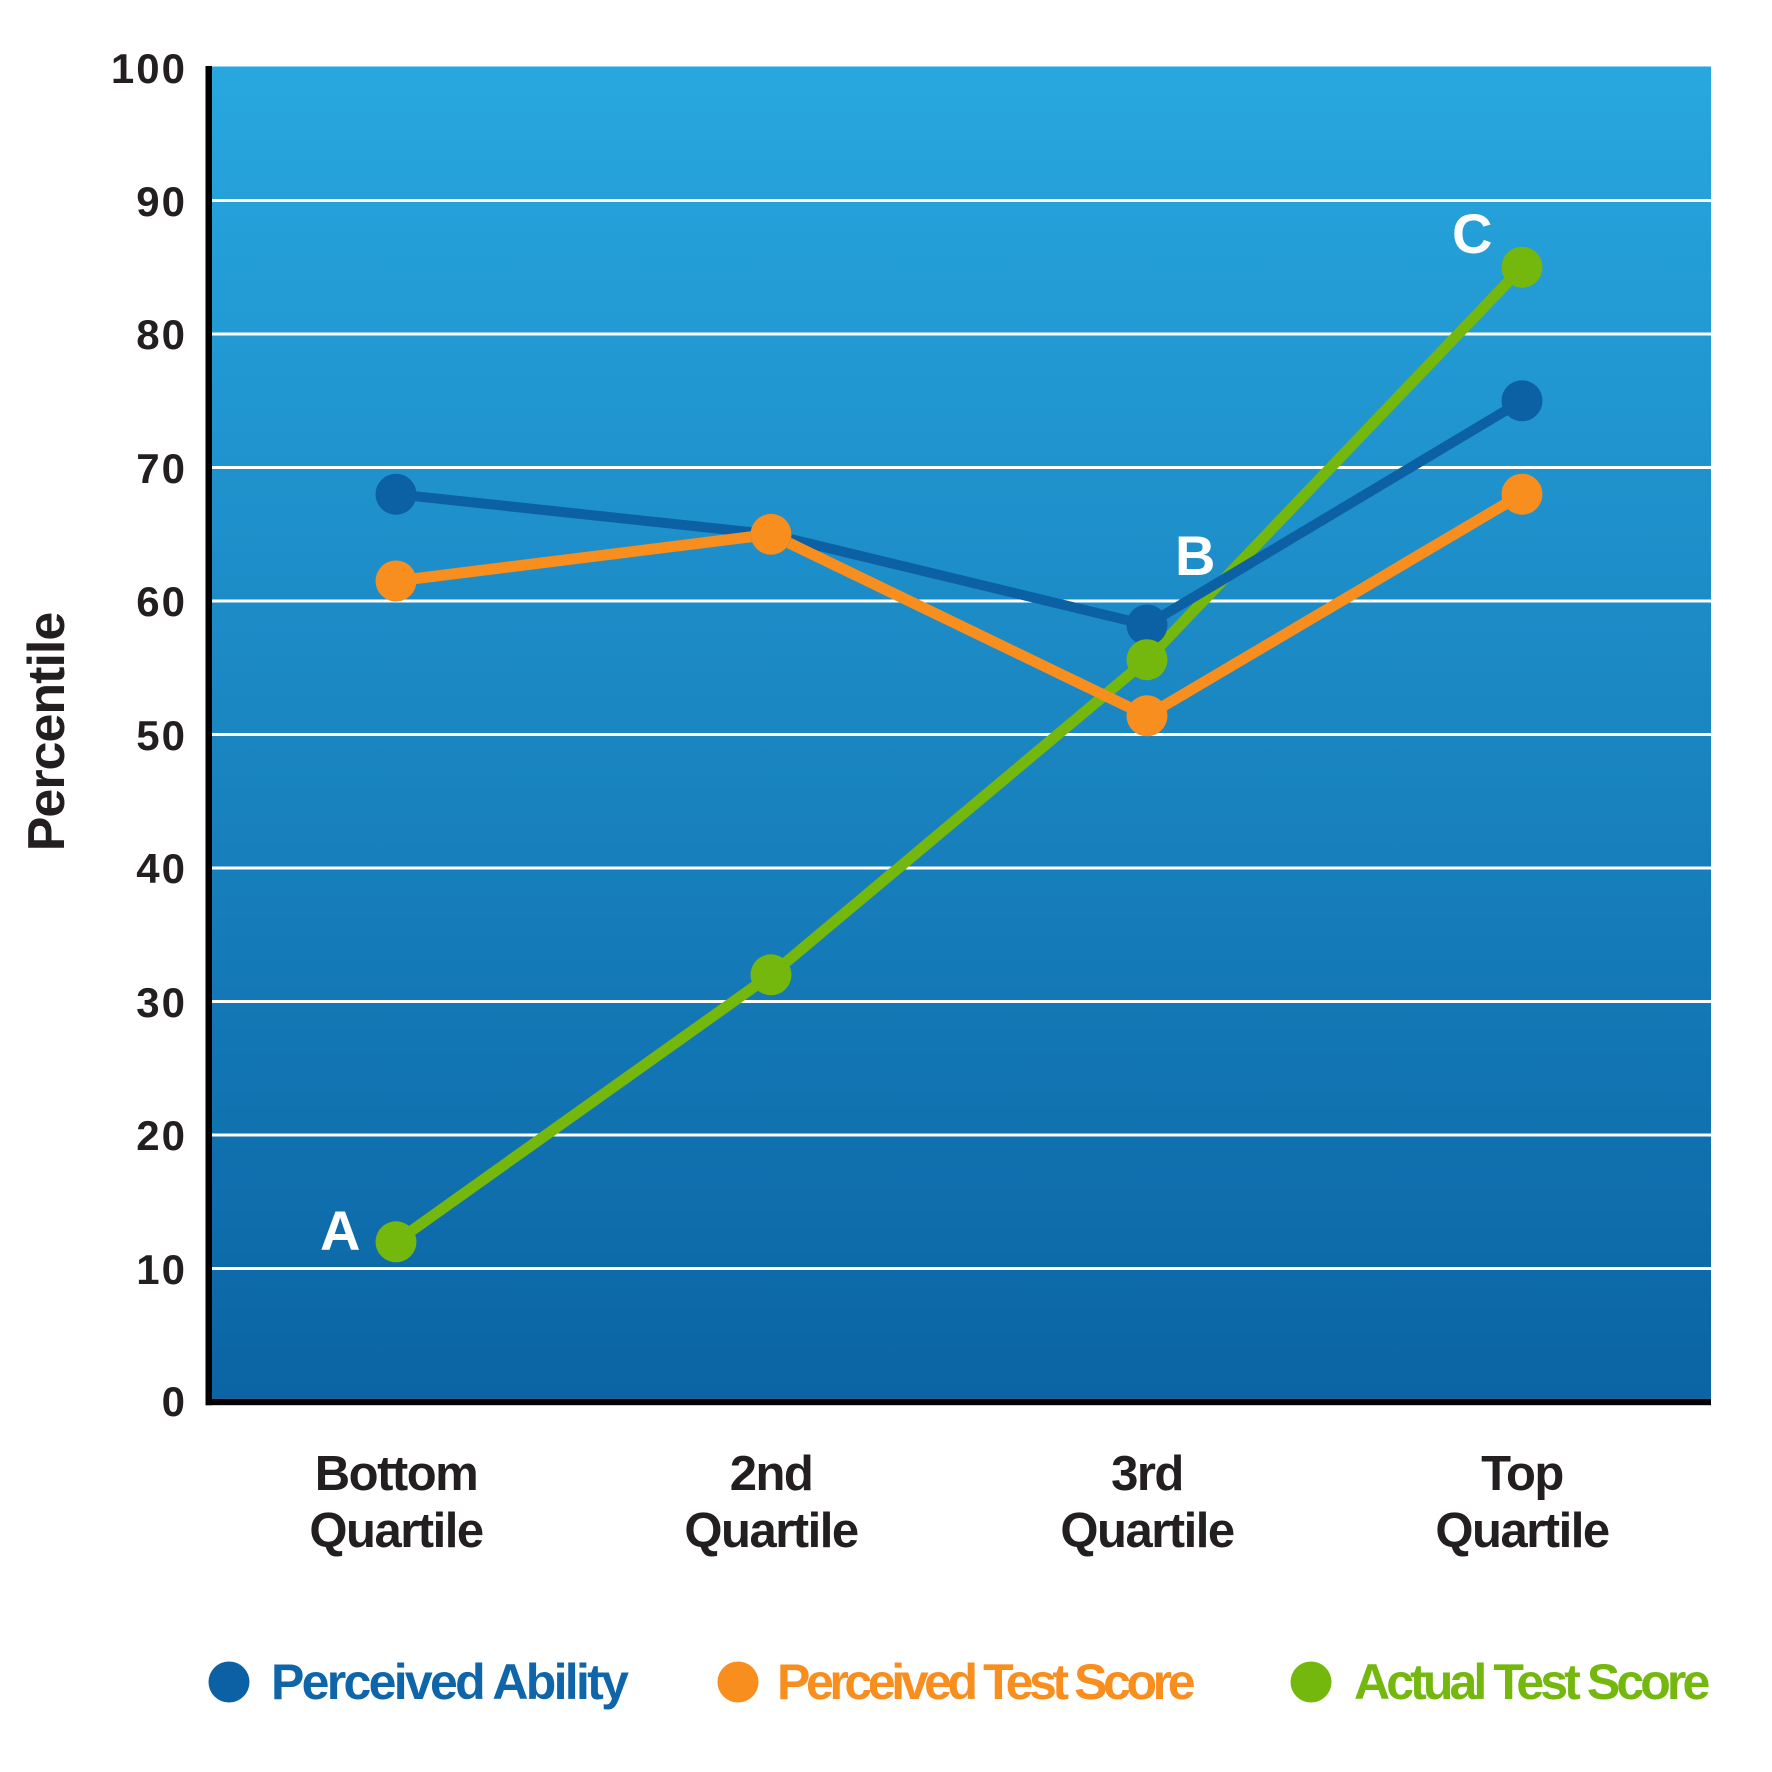 This screenshot has height=1772, width=1772. I want to click on svg-text: 10, so click(161, 1269).